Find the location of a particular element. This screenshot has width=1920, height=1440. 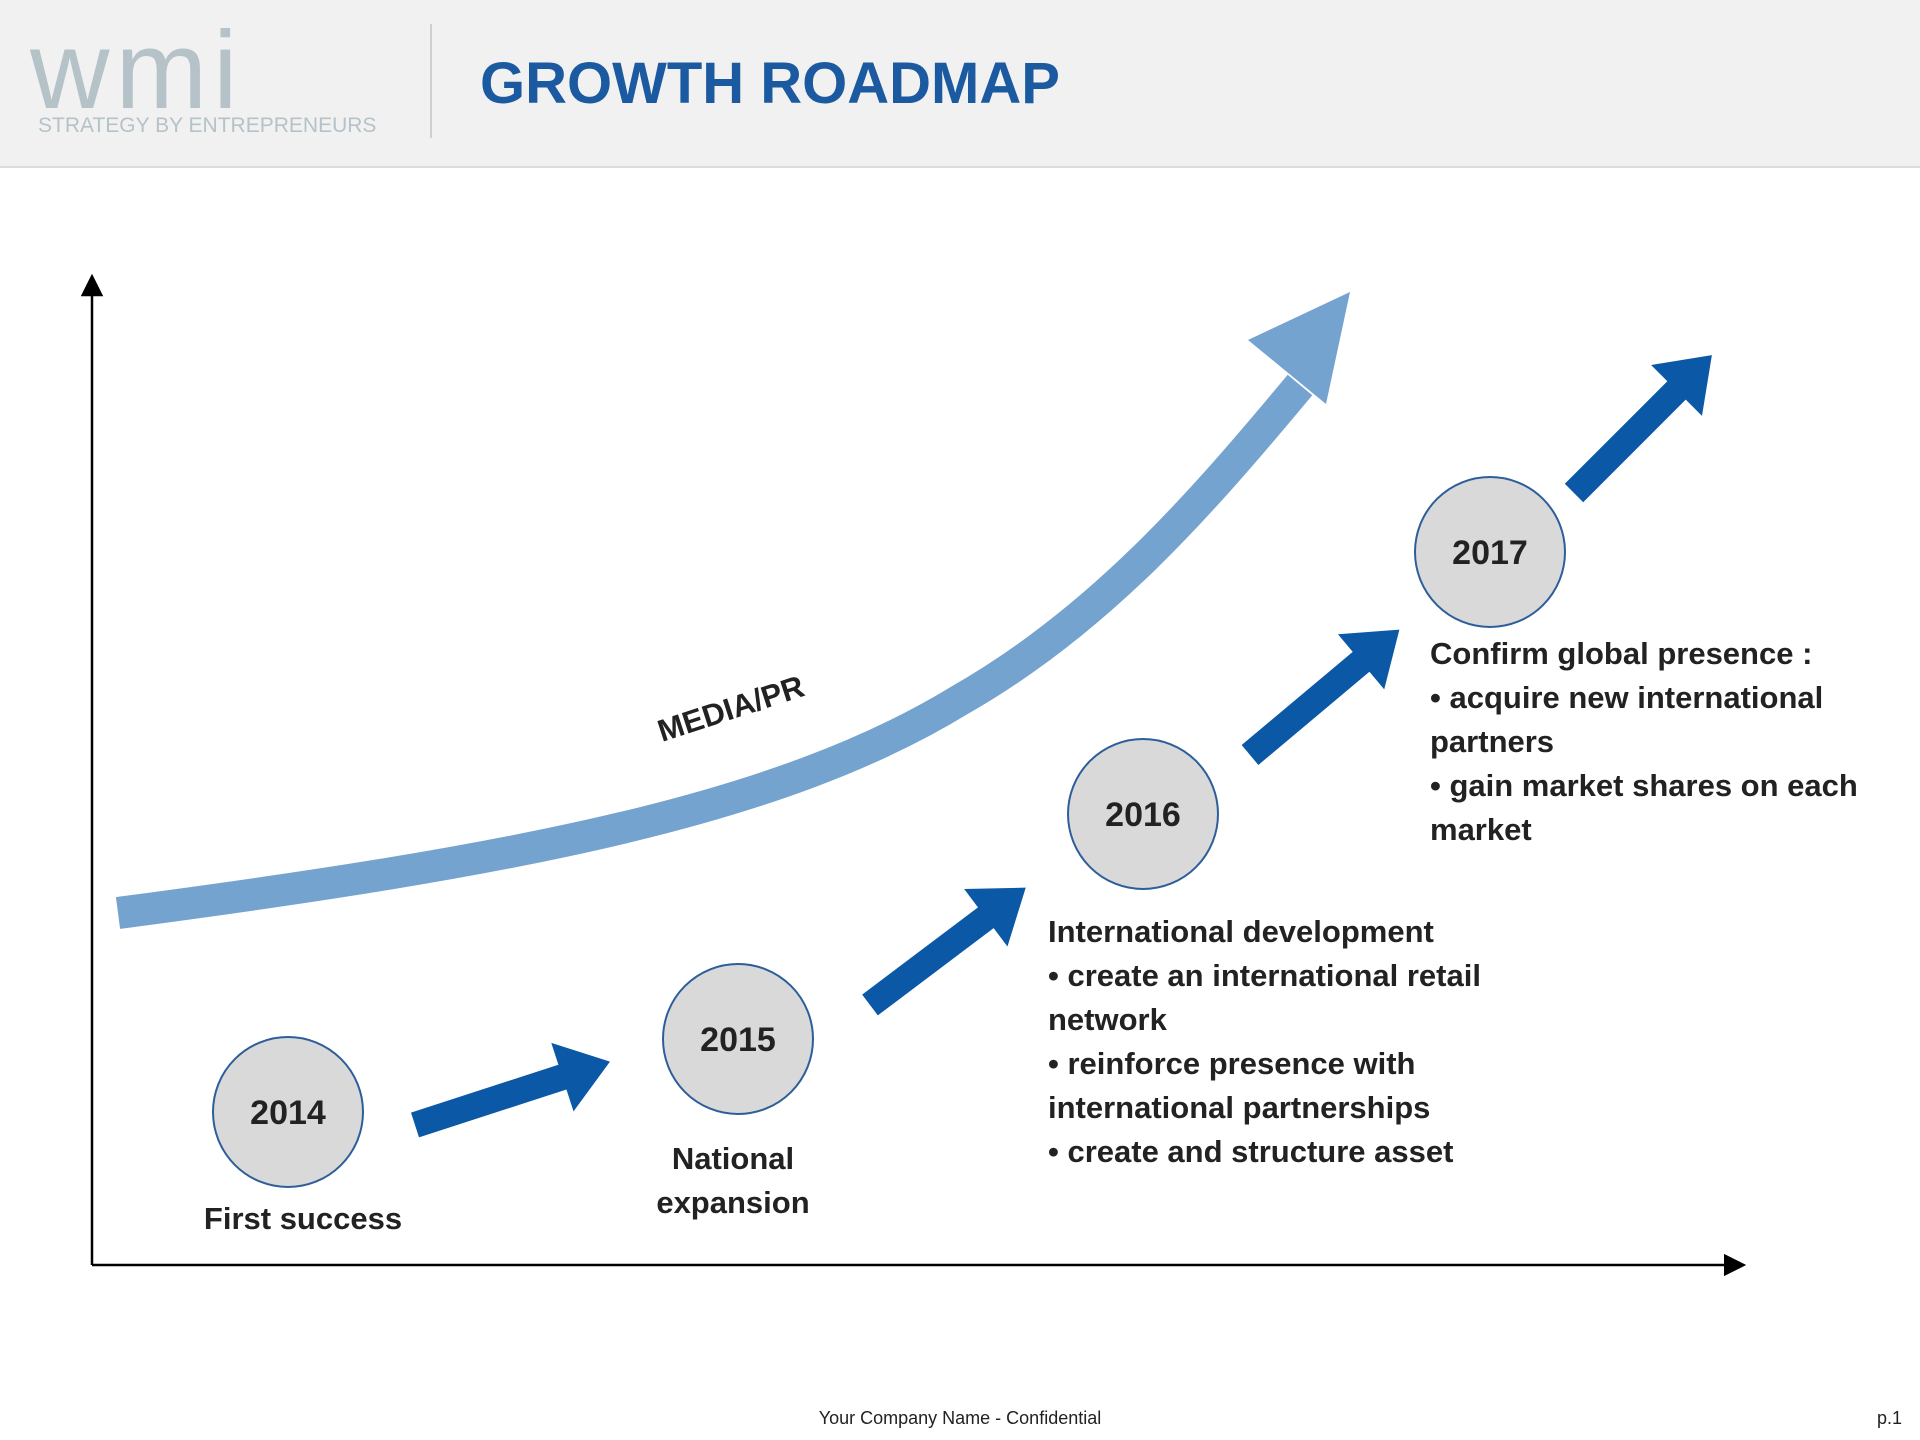

milestone-bullet: • create an international retail network is located at coordinates (1264, 997).